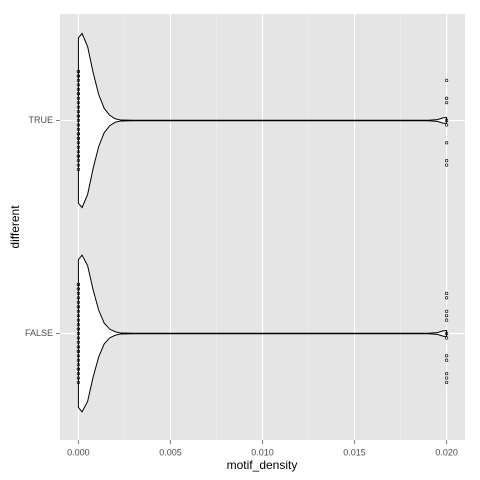 This screenshot has height=480, width=480. I want to click on x-tick-label: 0.020, so click(446, 452).